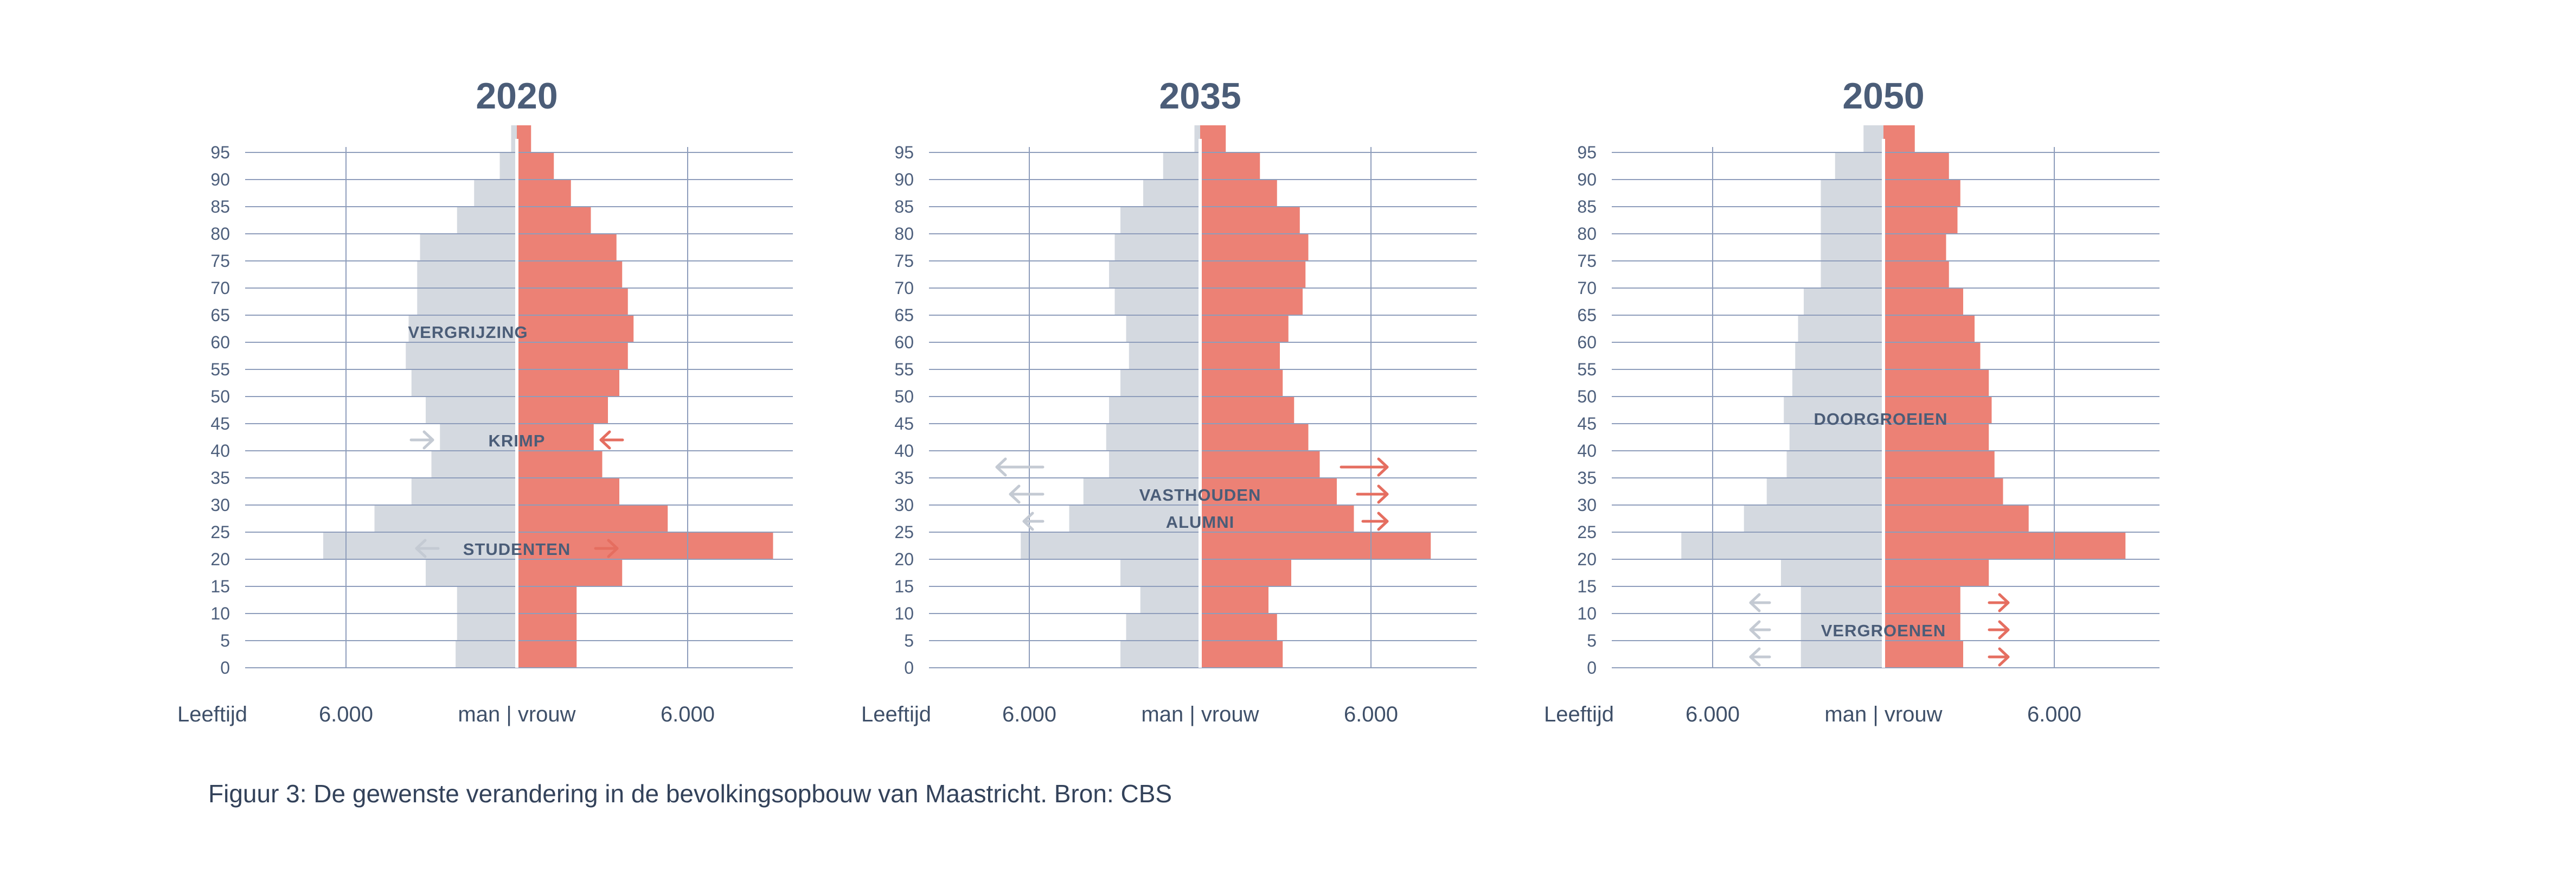 Image resolution: width=2576 pixels, height=888 pixels. Describe the element at coordinates (904, 370) in the screenshot. I see `age-tick-label: 55` at that location.